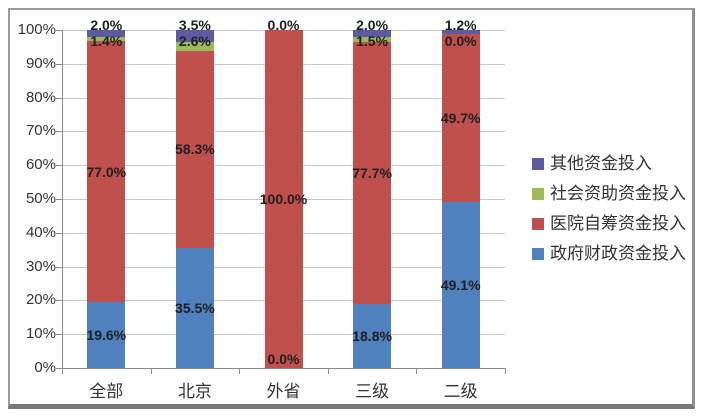  Describe the element at coordinates (194, 391) in the screenshot. I see `category-label: 北京` at that location.